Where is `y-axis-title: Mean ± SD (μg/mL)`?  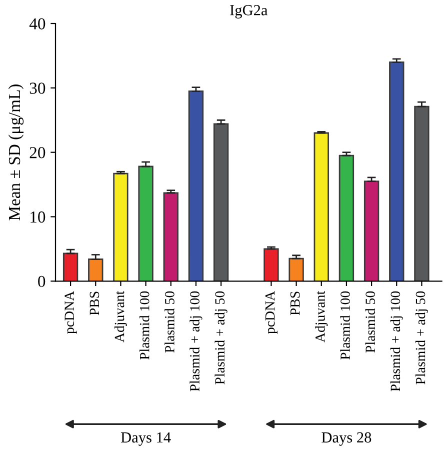
y-axis-title: Mean ± SD (μg/mL) is located at coordinates (16, 152).